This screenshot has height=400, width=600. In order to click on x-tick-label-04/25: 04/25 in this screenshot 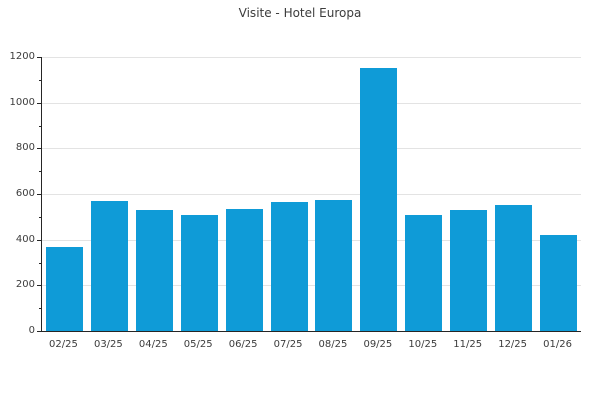, I will do `click(153, 344)`.